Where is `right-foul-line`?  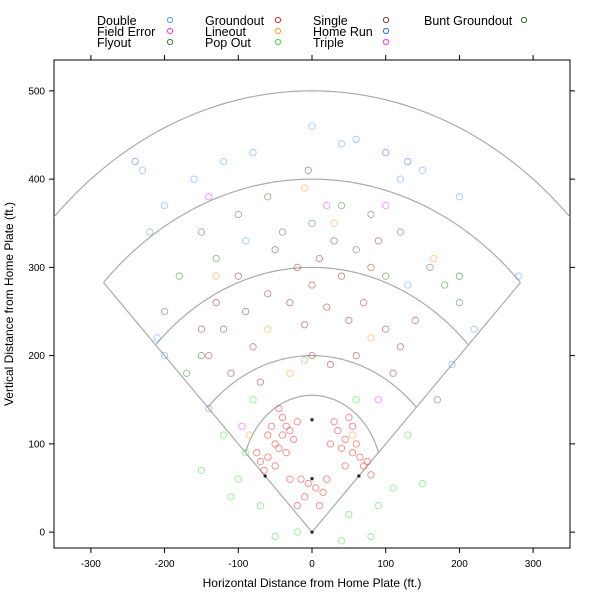
right-foul-line is located at coordinates (416, 407).